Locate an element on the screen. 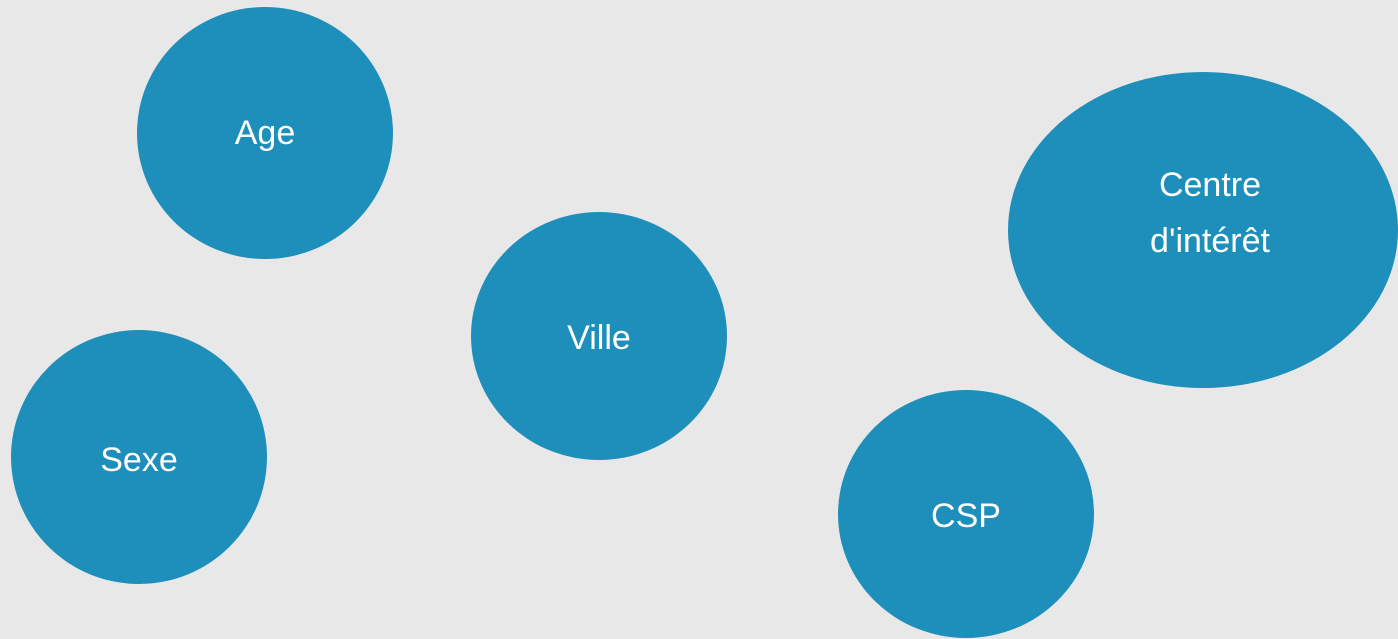 The image size is (1398, 639). node-label: CSP is located at coordinates (966, 516).